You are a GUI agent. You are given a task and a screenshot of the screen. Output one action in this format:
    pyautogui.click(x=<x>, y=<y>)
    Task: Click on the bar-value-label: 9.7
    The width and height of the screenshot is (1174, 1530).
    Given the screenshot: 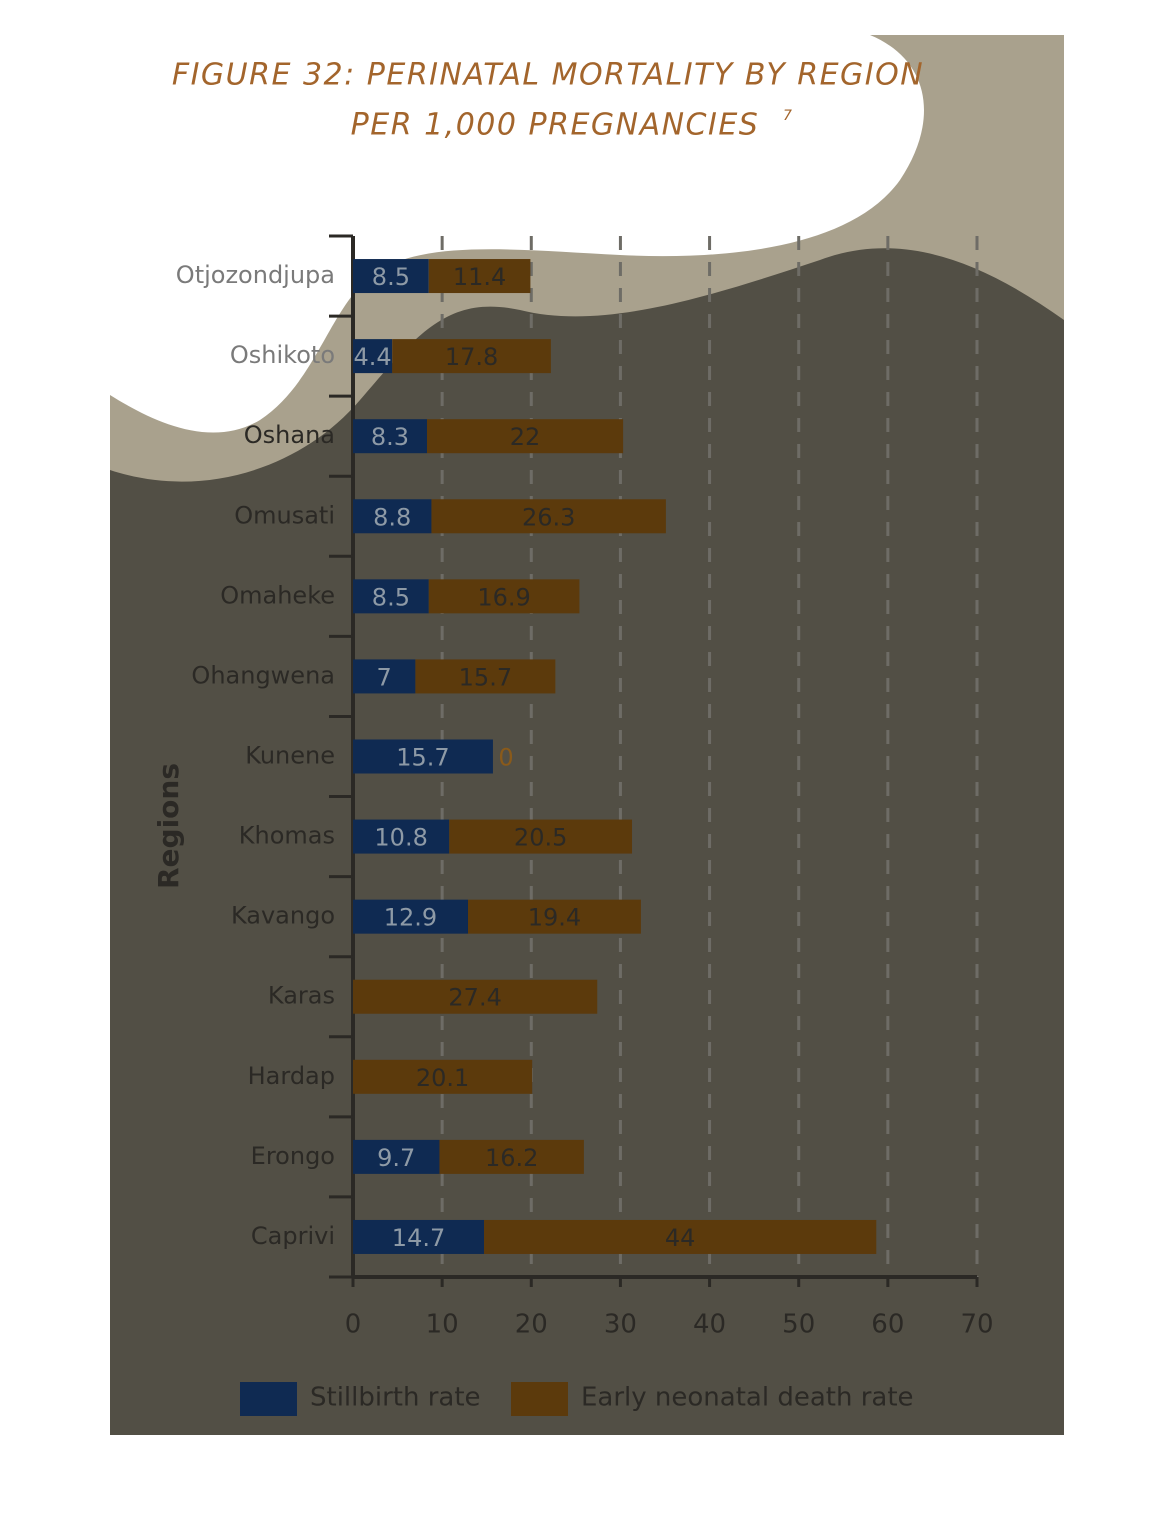 What is the action you would take?
    pyautogui.click(x=396, y=1158)
    